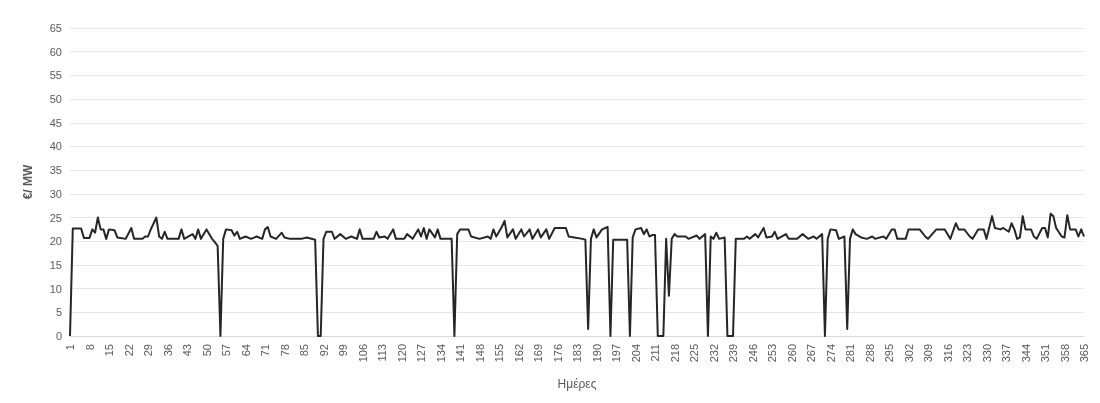 The height and width of the screenshot is (403, 1100). Describe the element at coordinates (55, 264) in the screenshot. I see `y-tick-label: 15` at that location.